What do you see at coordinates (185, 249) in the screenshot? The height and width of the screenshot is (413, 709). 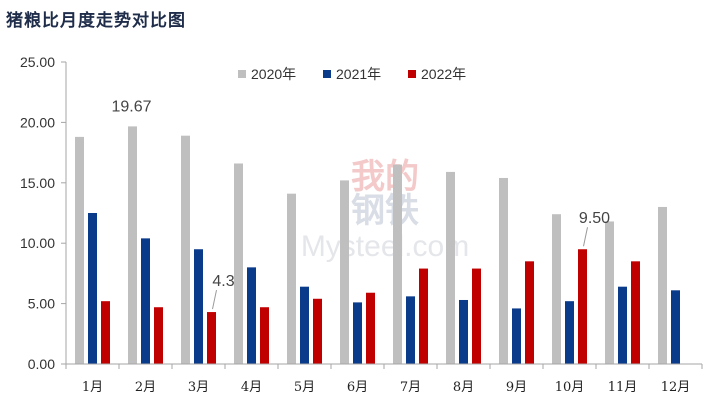 I see `bar-2020年-3月` at bounding box center [185, 249].